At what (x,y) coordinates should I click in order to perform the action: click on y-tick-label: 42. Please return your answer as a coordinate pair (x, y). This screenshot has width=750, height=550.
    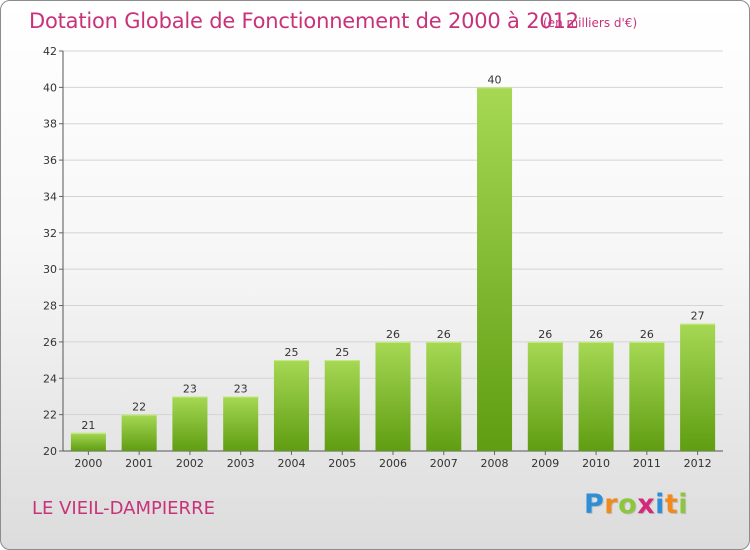
    Looking at the image, I should click on (50, 51).